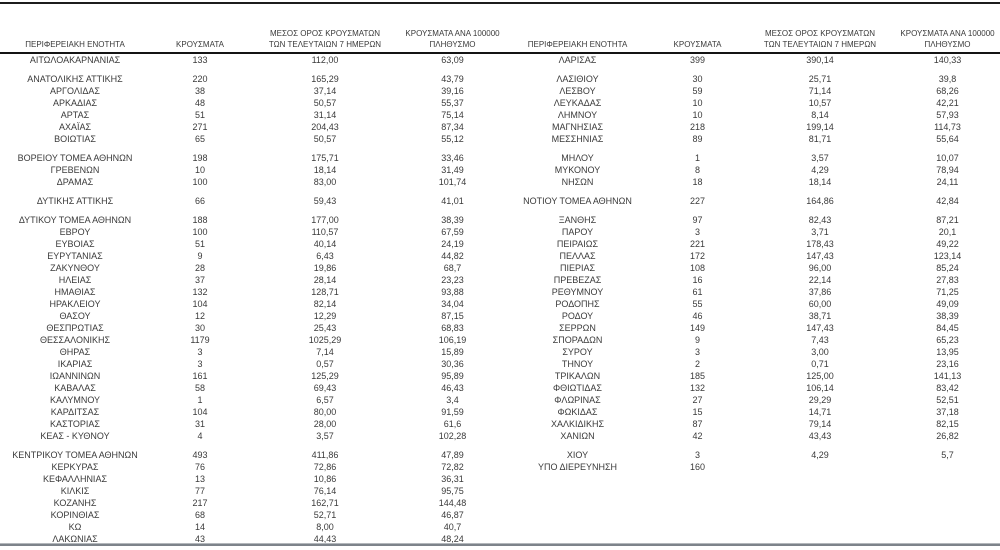  I want to click on cell-per-100k-left: 30,36, so click(452, 364).